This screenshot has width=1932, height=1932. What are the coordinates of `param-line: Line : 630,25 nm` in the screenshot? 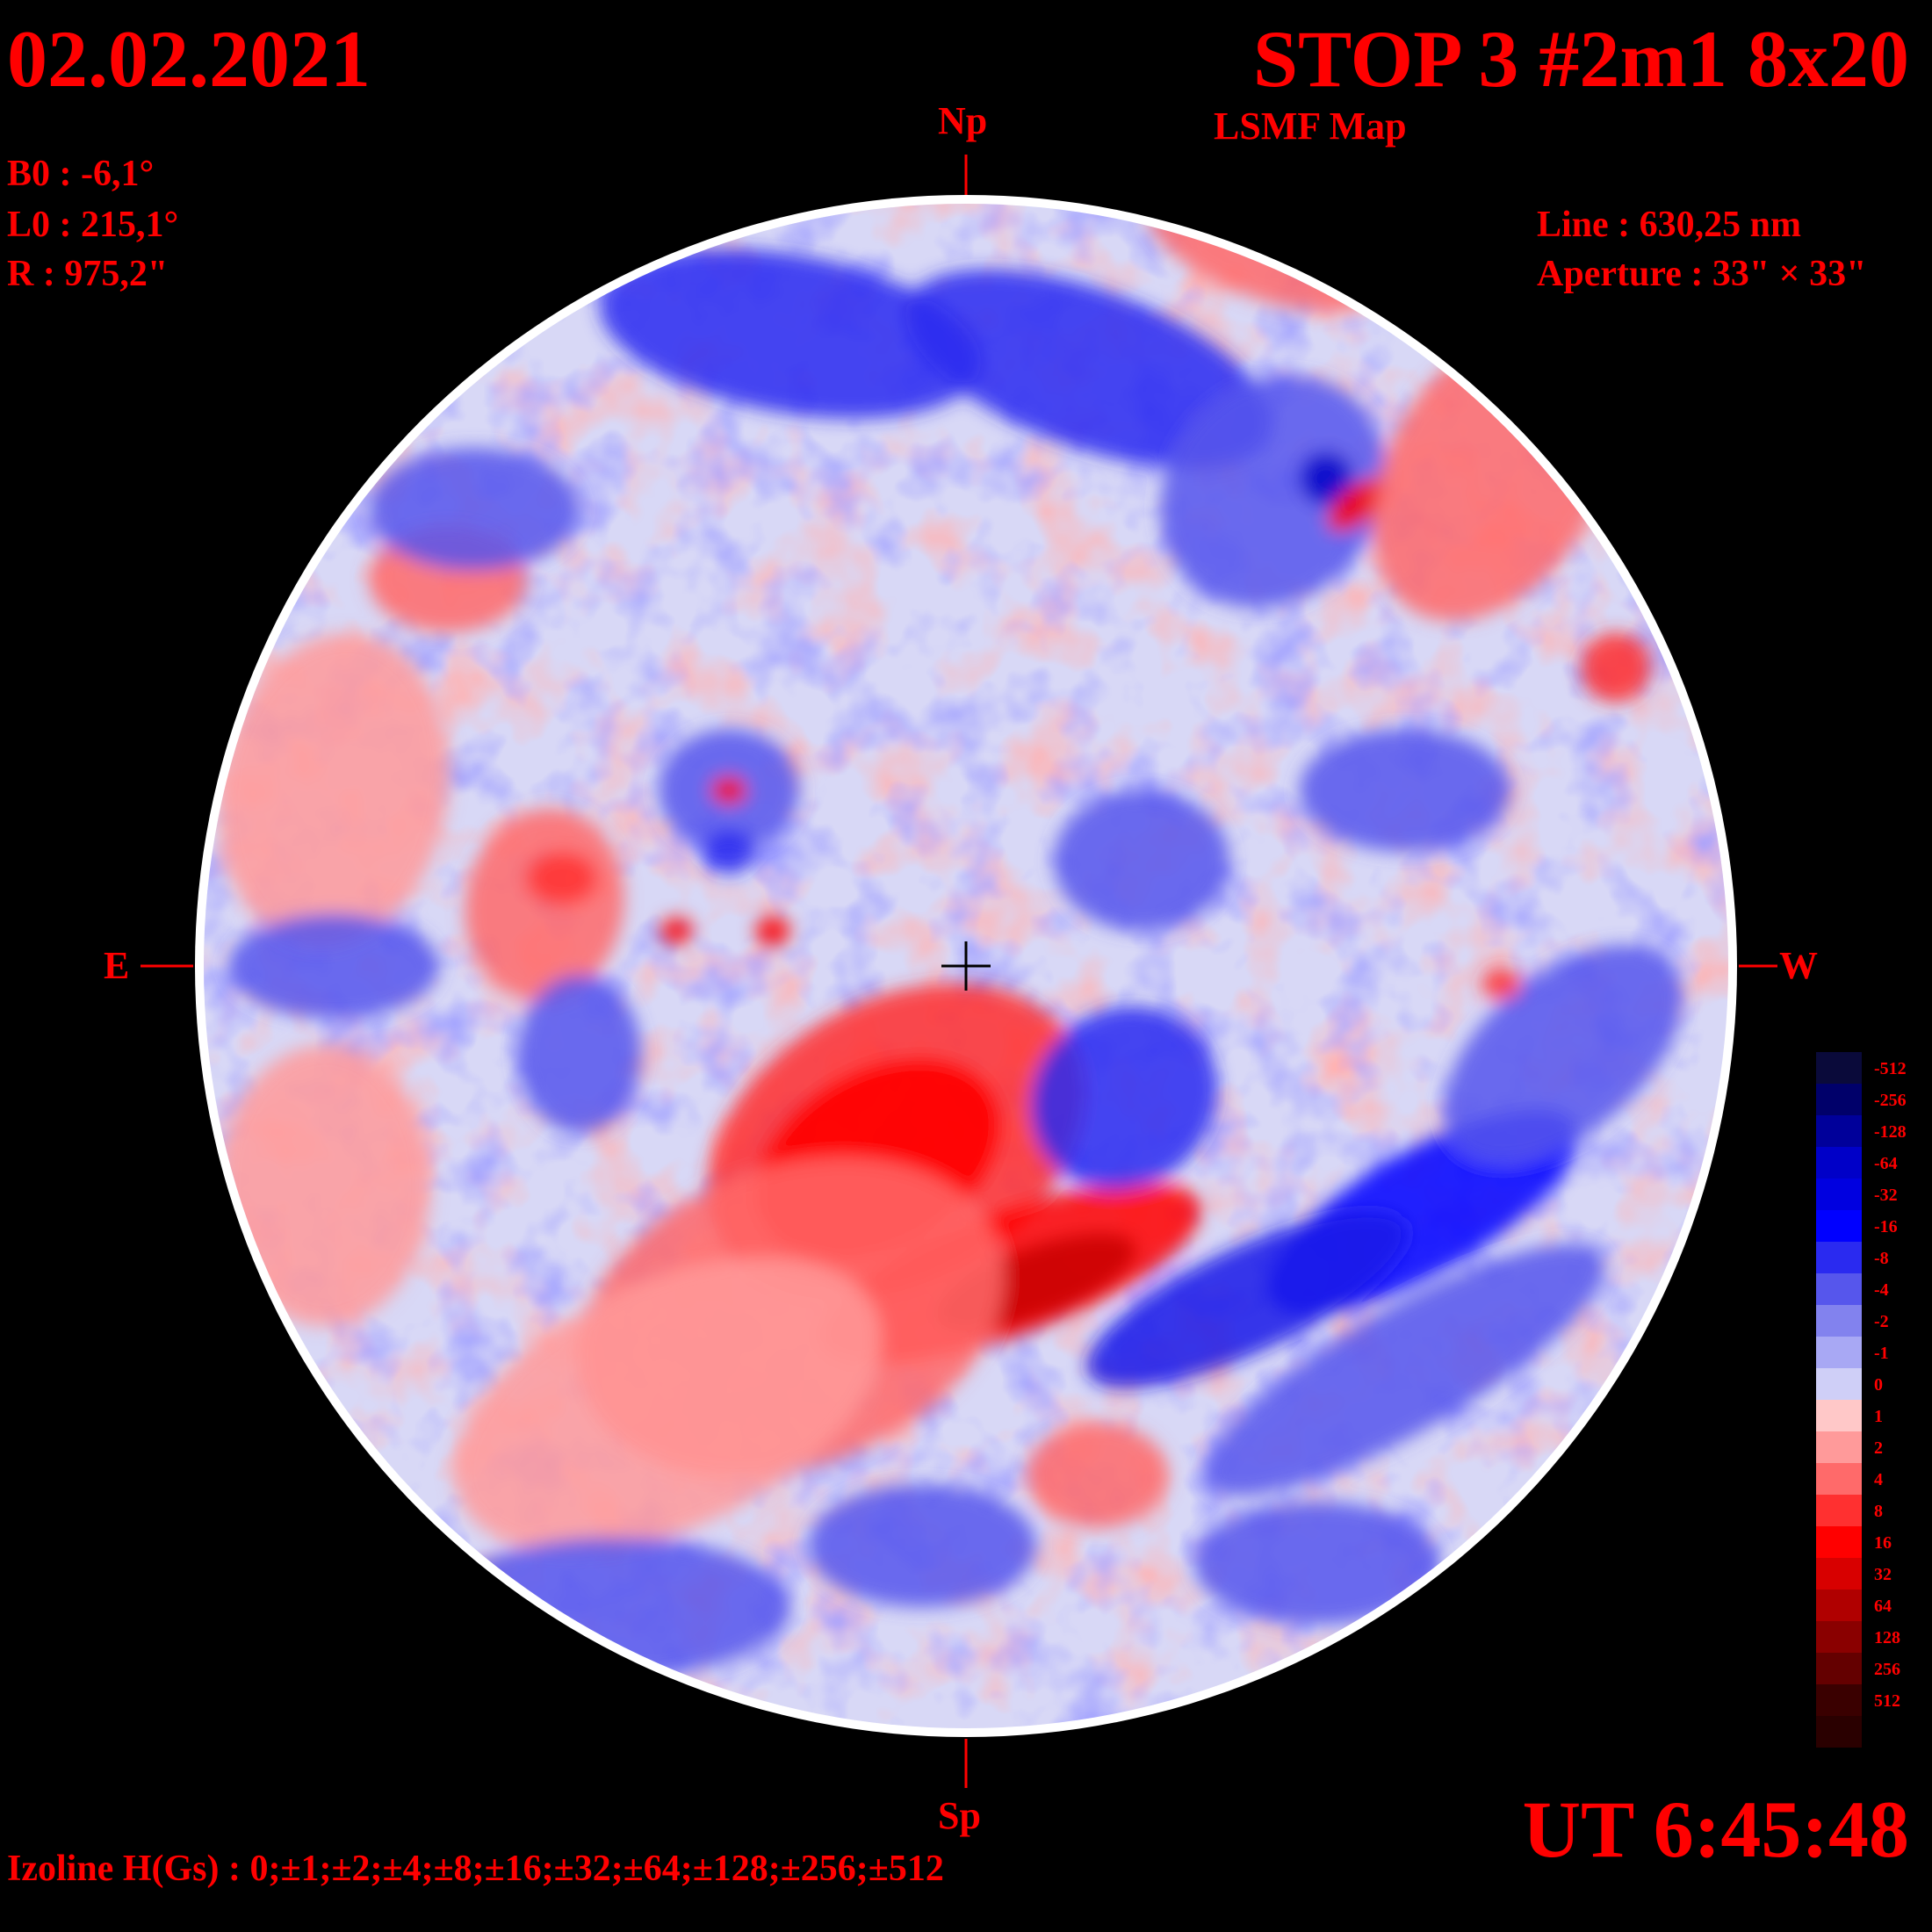 It's located at (1669, 225).